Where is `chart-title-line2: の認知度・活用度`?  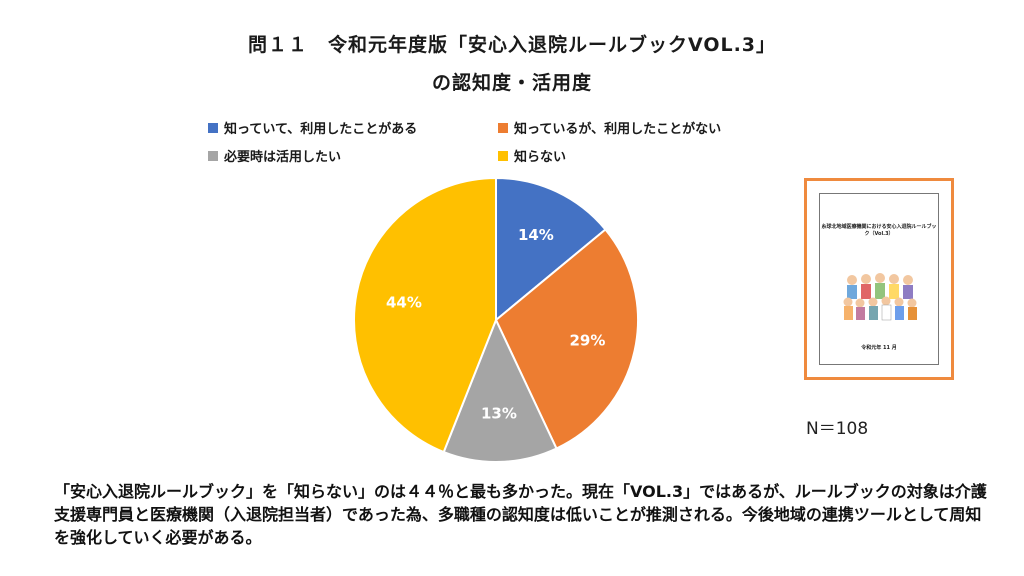
chart-title-line2: の認知度・活用度 is located at coordinates (511, 83).